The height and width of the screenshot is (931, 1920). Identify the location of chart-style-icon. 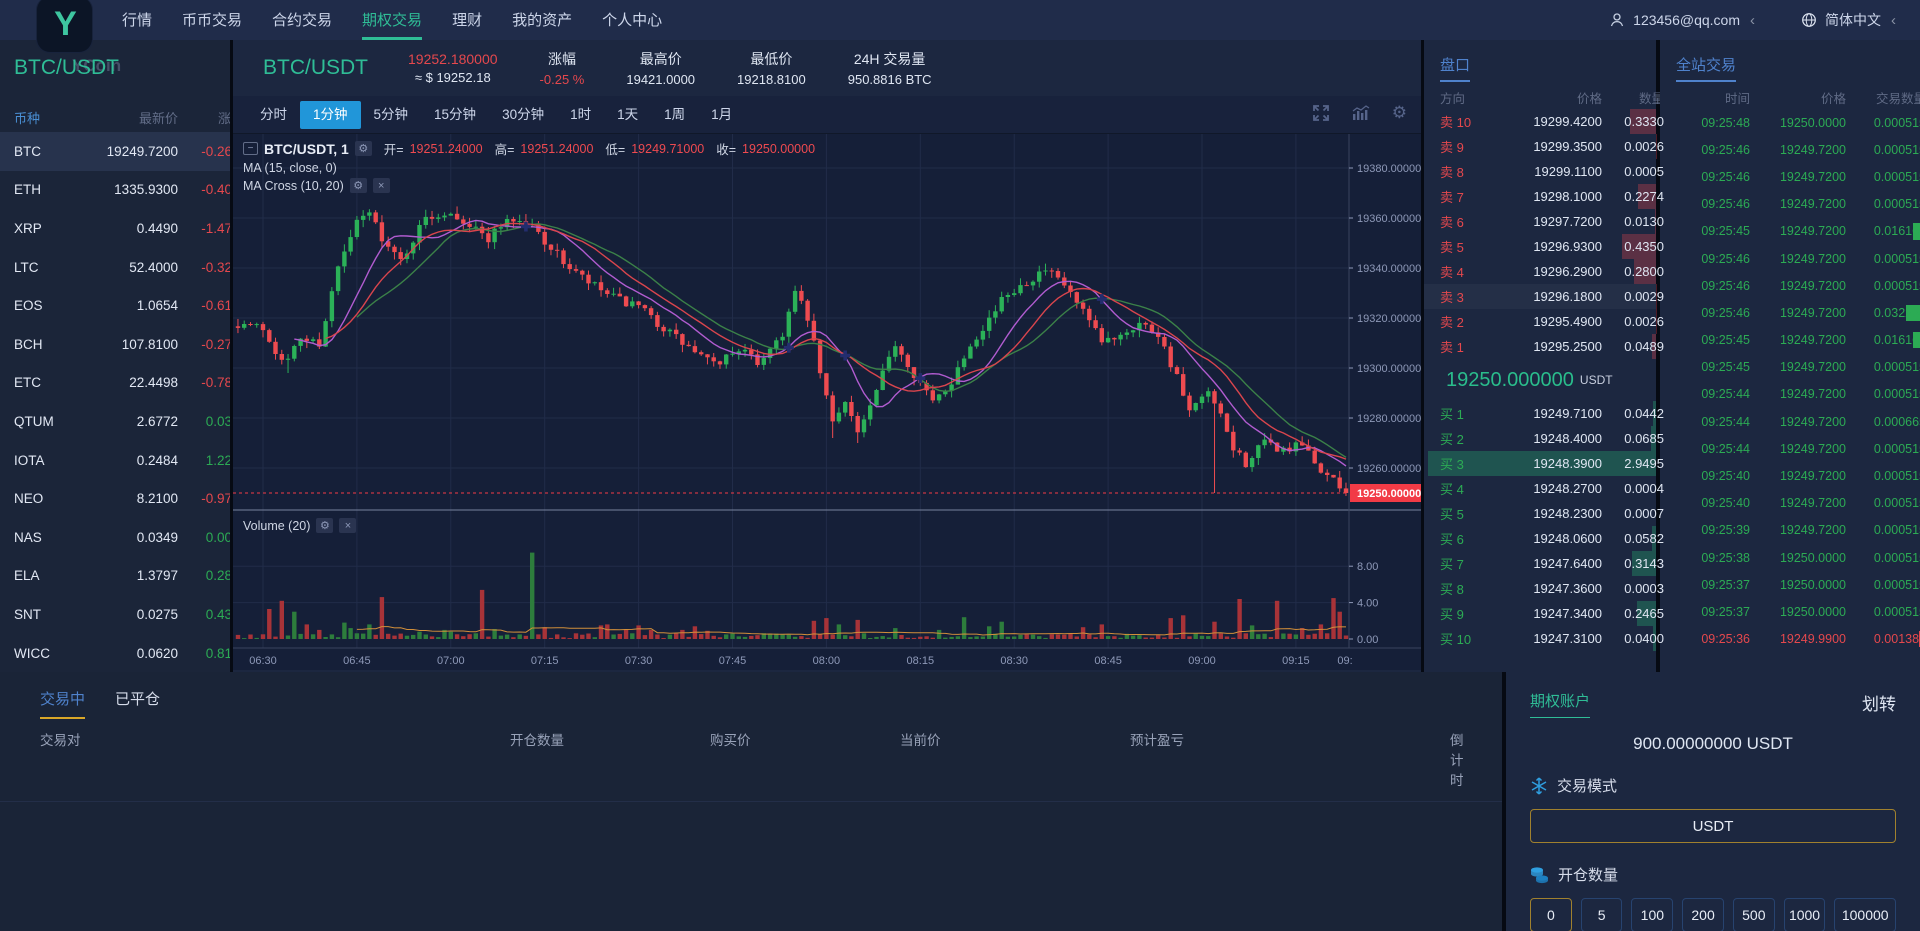
(1361, 113).